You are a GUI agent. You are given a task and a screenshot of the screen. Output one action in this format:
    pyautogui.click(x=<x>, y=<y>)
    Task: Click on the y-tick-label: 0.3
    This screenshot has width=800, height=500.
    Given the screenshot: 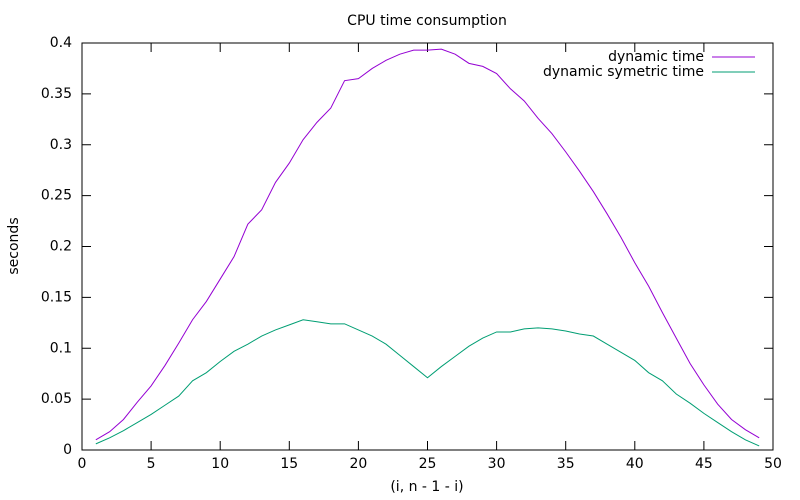 What is the action you would take?
    pyautogui.click(x=61, y=145)
    